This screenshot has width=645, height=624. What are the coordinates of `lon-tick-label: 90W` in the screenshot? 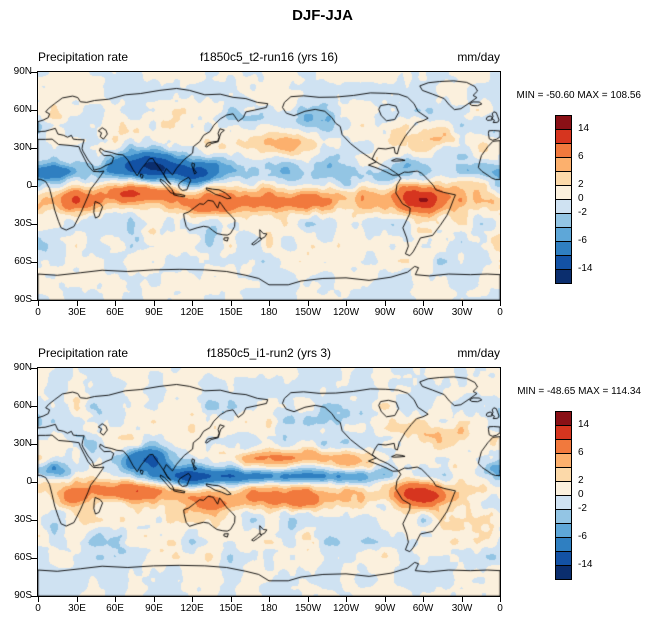 It's located at (385, 608).